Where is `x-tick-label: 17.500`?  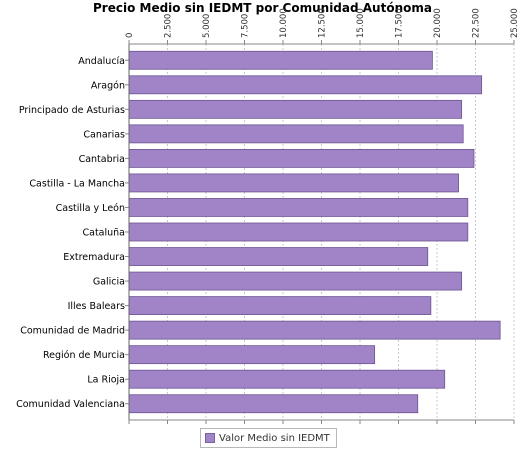 x-tick-label: 17.500 is located at coordinates (400, 23).